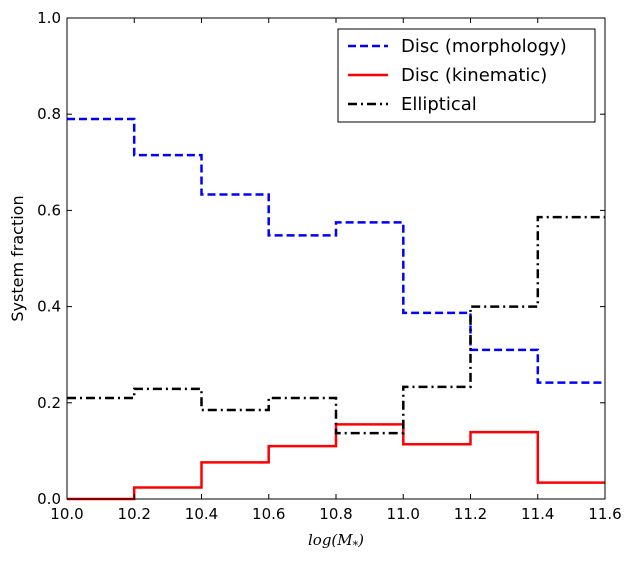  Describe the element at coordinates (49, 403) in the screenshot. I see `y-tick-label: 0.2` at that location.